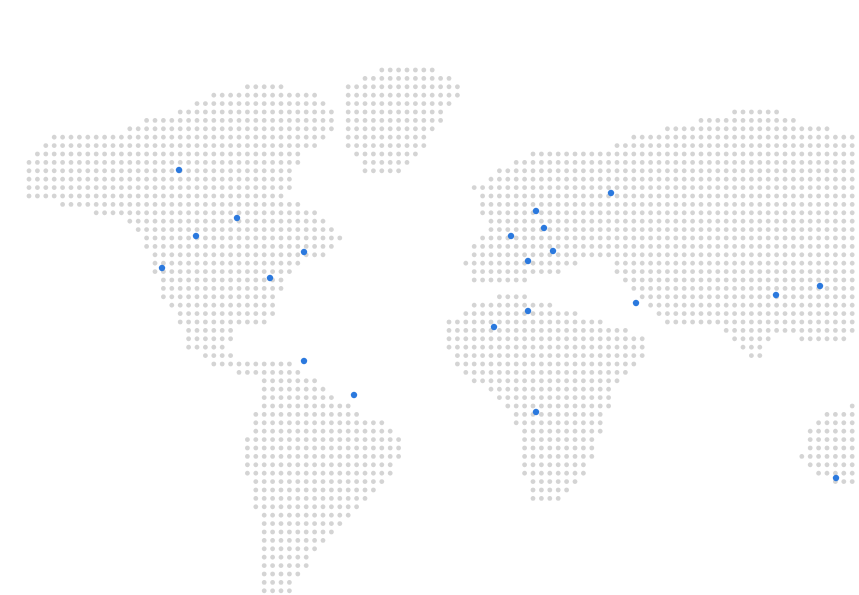 The width and height of the screenshot is (859, 595). What do you see at coordinates (636, 303) in the screenshot?
I see `marker-middle-east` at bounding box center [636, 303].